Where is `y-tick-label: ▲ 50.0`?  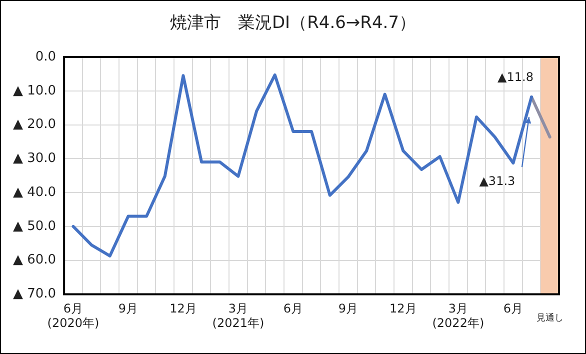 y-tick-label: ▲ 50.0 is located at coordinates (34, 226).